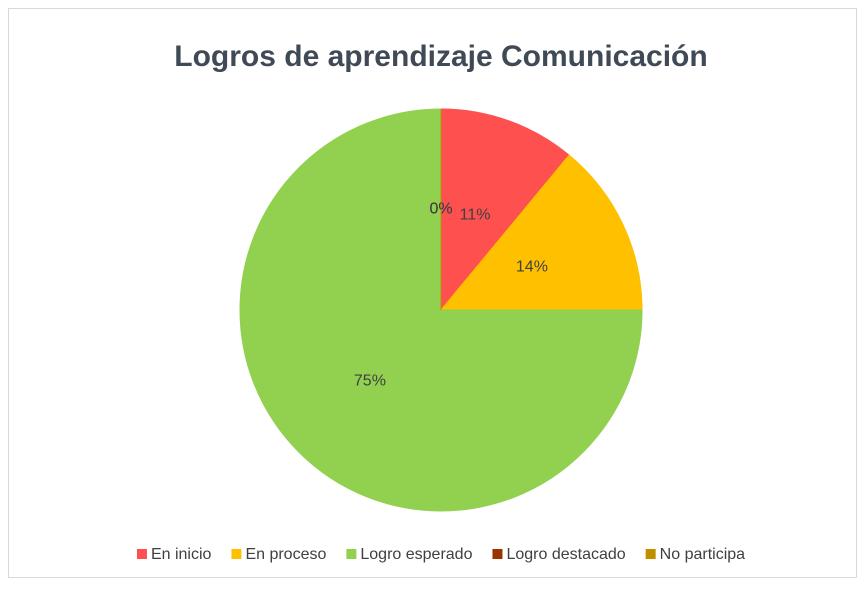 The image size is (865, 591). What do you see at coordinates (532, 266) in the screenshot?
I see `data-label: 14%` at bounding box center [532, 266].